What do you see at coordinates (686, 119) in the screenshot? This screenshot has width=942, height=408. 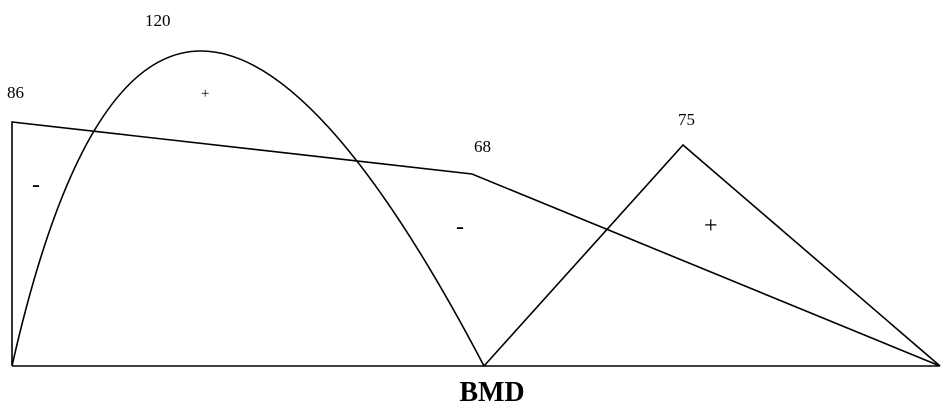 I see `second-peak-value-label: 75` at bounding box center [686, 119].